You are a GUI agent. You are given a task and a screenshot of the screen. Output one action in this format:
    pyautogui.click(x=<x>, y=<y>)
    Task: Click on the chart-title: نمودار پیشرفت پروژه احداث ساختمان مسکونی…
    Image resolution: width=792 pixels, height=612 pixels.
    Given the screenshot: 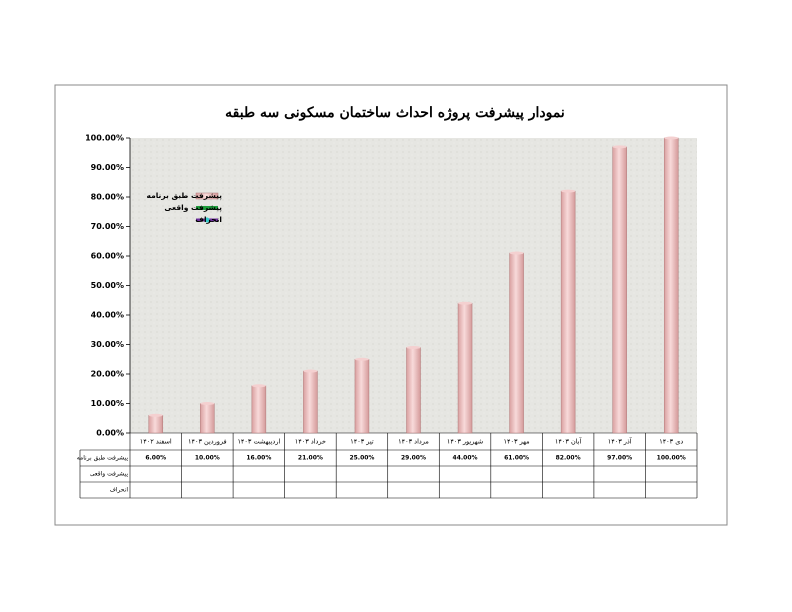 What is the action you would take?
    pyautogui.click(x=395, y=113)
    